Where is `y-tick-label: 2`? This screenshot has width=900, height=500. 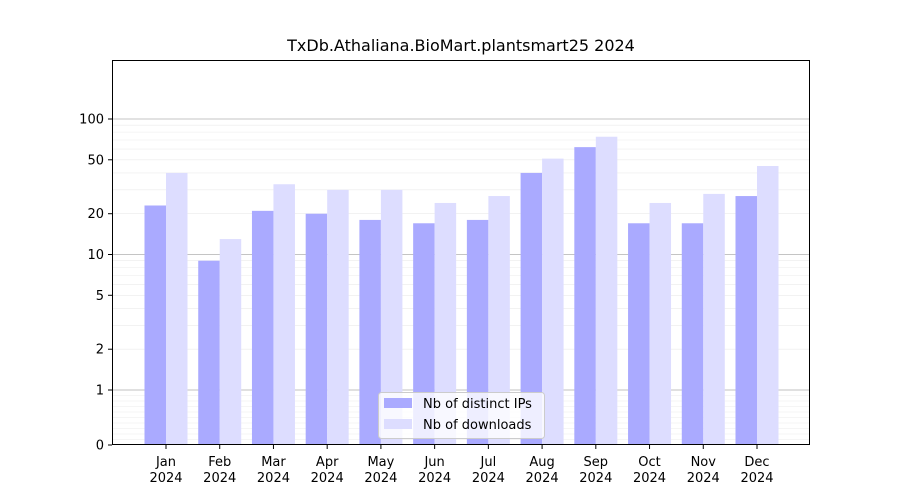
y-tick-label: 2 is located at coordinates (100, 350).